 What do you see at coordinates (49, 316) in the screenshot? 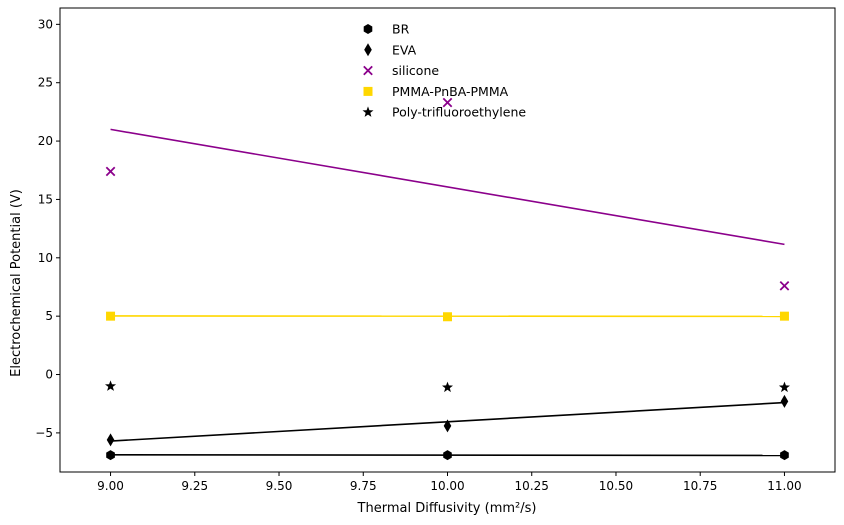
I see `y-tick-label: 5` at bounding box center [49, 316].